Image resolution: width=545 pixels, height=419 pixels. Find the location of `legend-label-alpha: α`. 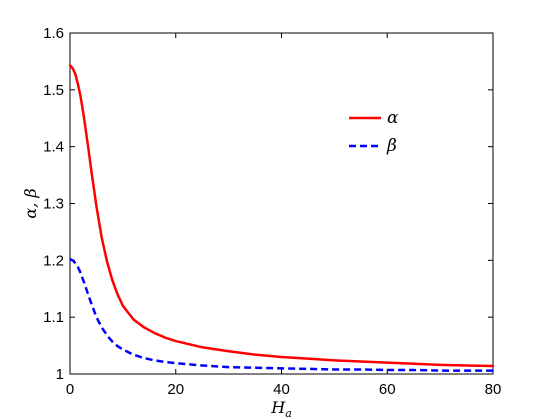

legend-label-alpha: α is located at coordinates (393, 118).